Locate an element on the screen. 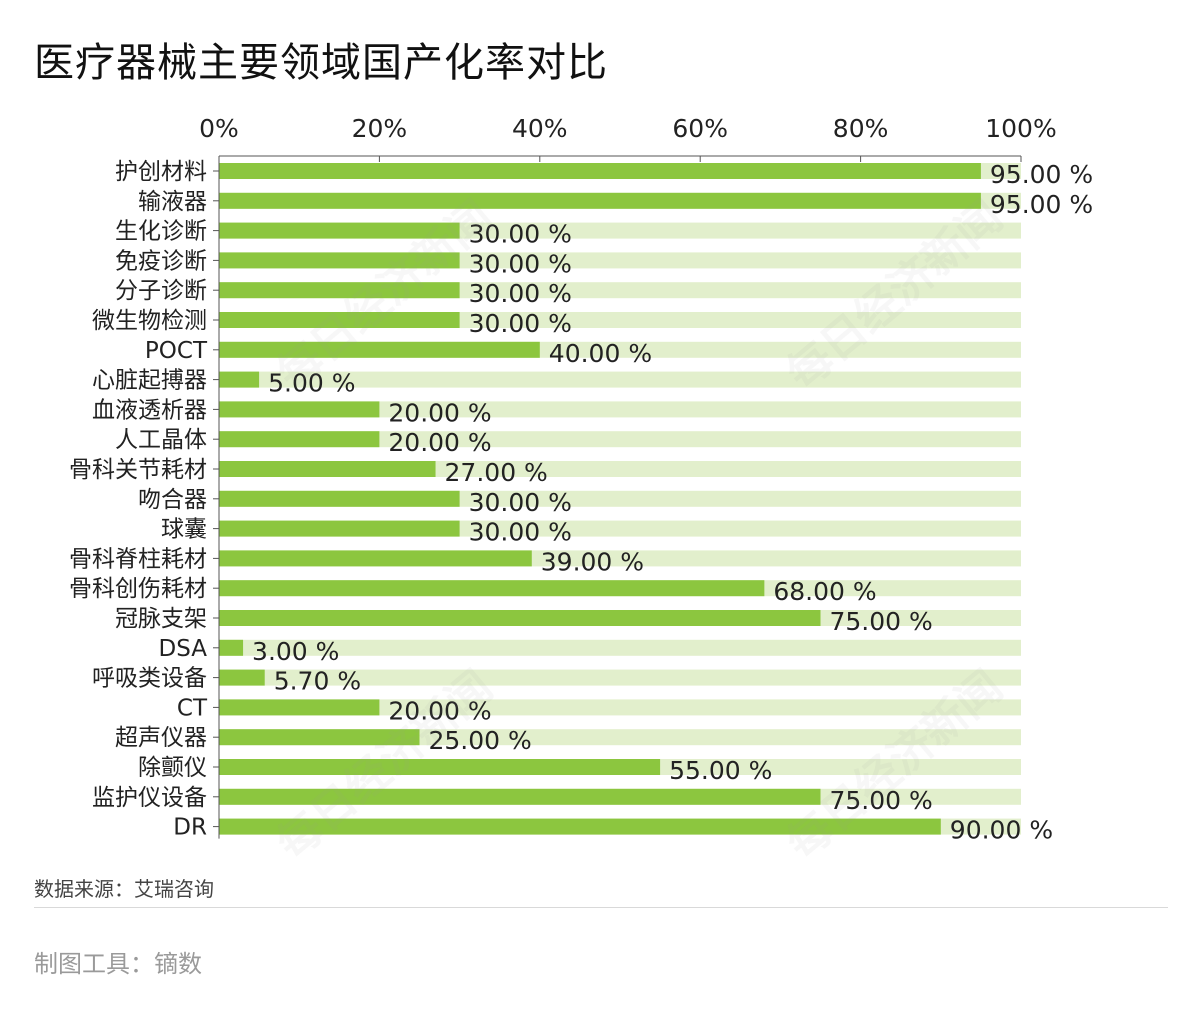  x-tick-label: 0% is located at coordinates (219, 128).